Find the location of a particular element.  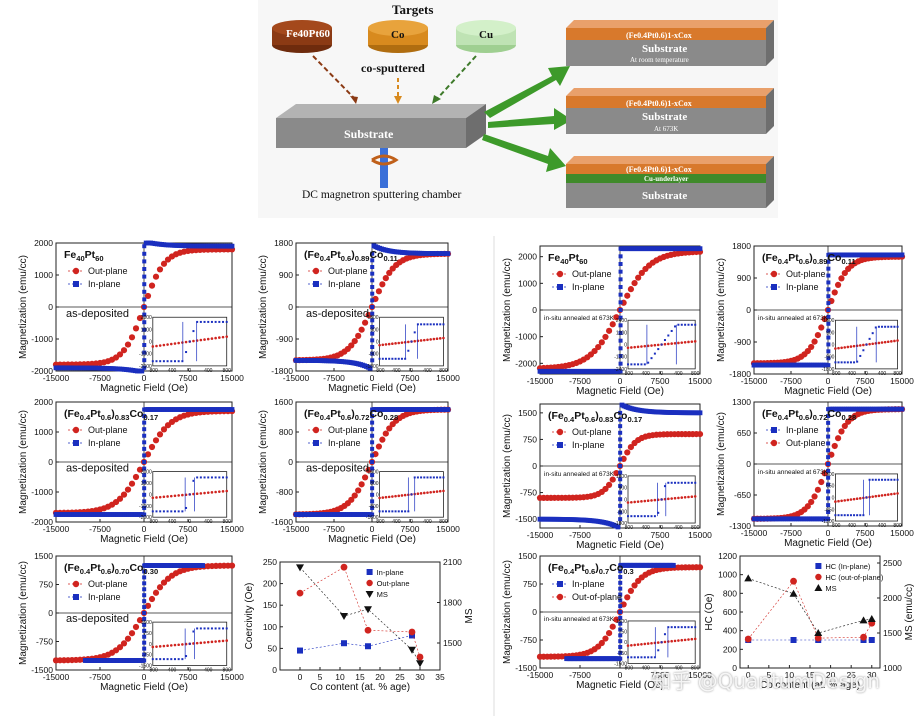

y-axis-label: Coercivity (Oe) is located at coordinates (249, 616).